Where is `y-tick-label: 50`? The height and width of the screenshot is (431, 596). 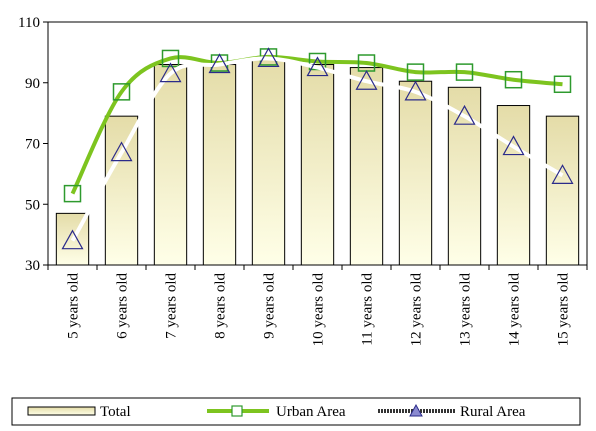
y-tick-label: 50 is located at coordinates (32, 205).